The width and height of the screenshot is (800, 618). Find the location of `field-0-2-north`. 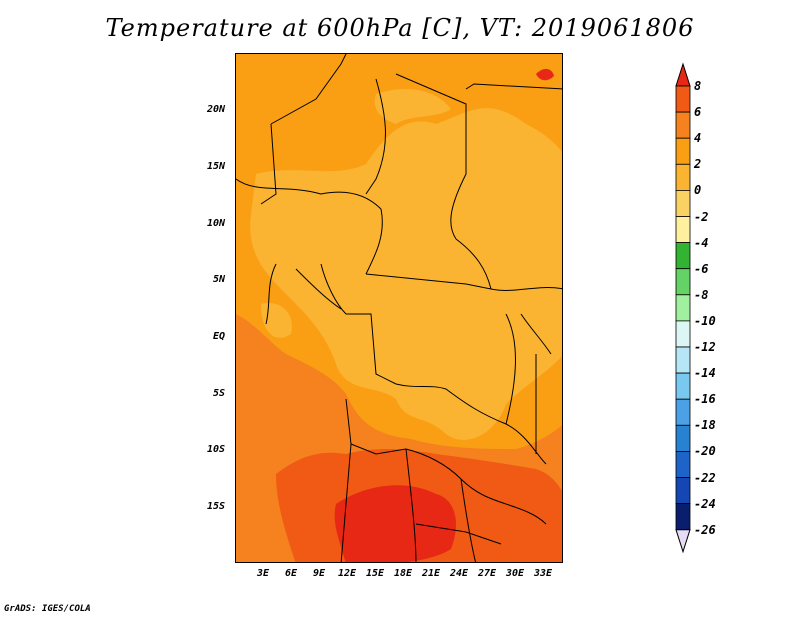

field-0-2-north is located at coordinates (412, 106).